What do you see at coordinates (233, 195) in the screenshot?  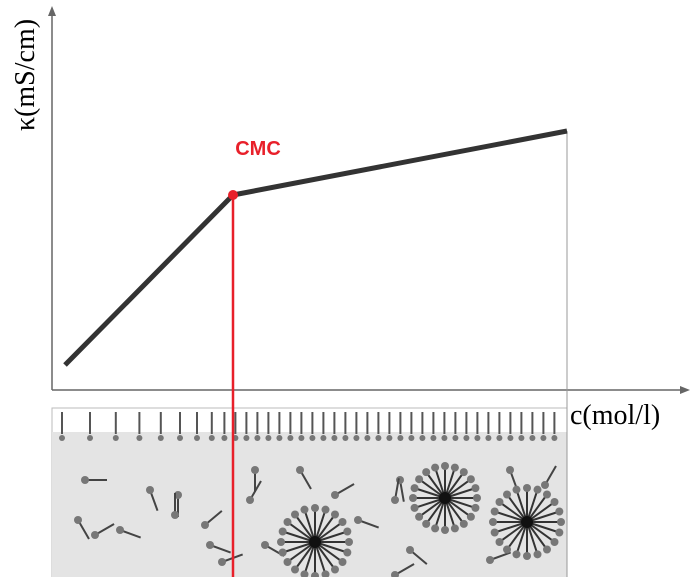 I see `cmc-point` at bounding box center [233, 195].